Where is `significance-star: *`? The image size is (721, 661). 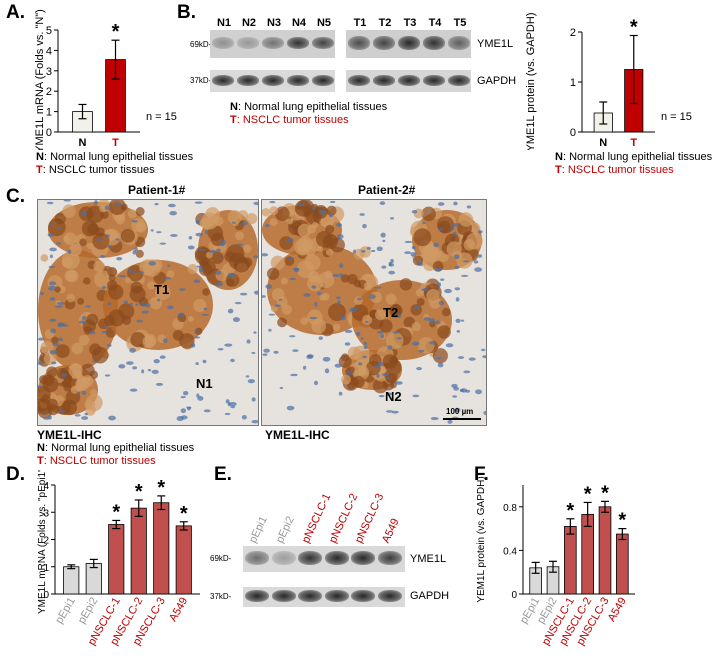 significance-star: * is located at coordinates (184, 514).